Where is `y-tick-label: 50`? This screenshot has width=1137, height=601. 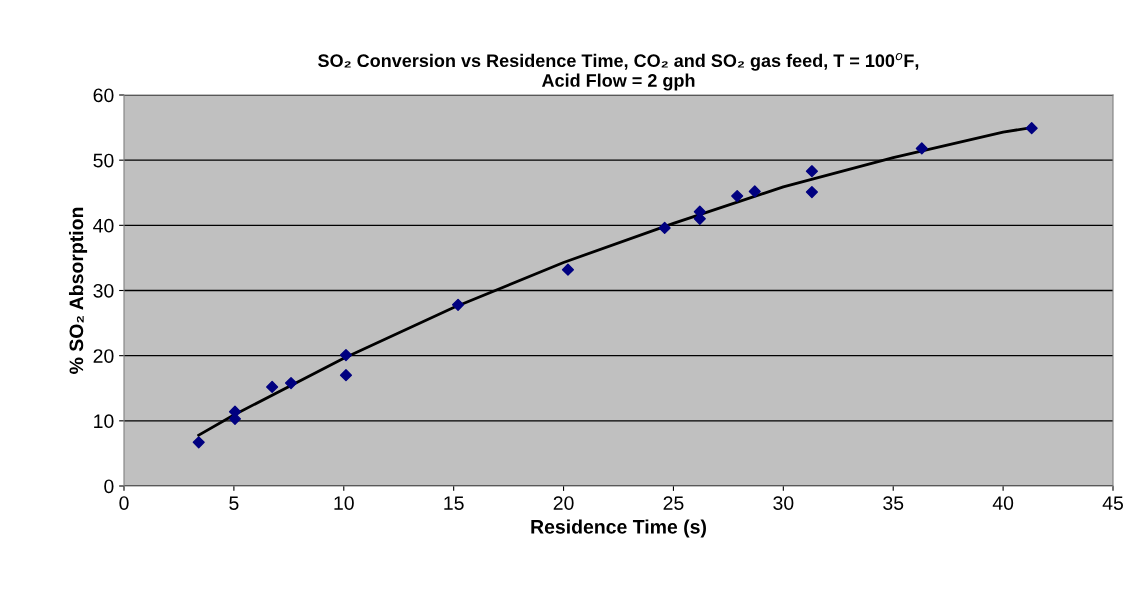
y-tick-label: 50 is located at coordinates (103, 160).